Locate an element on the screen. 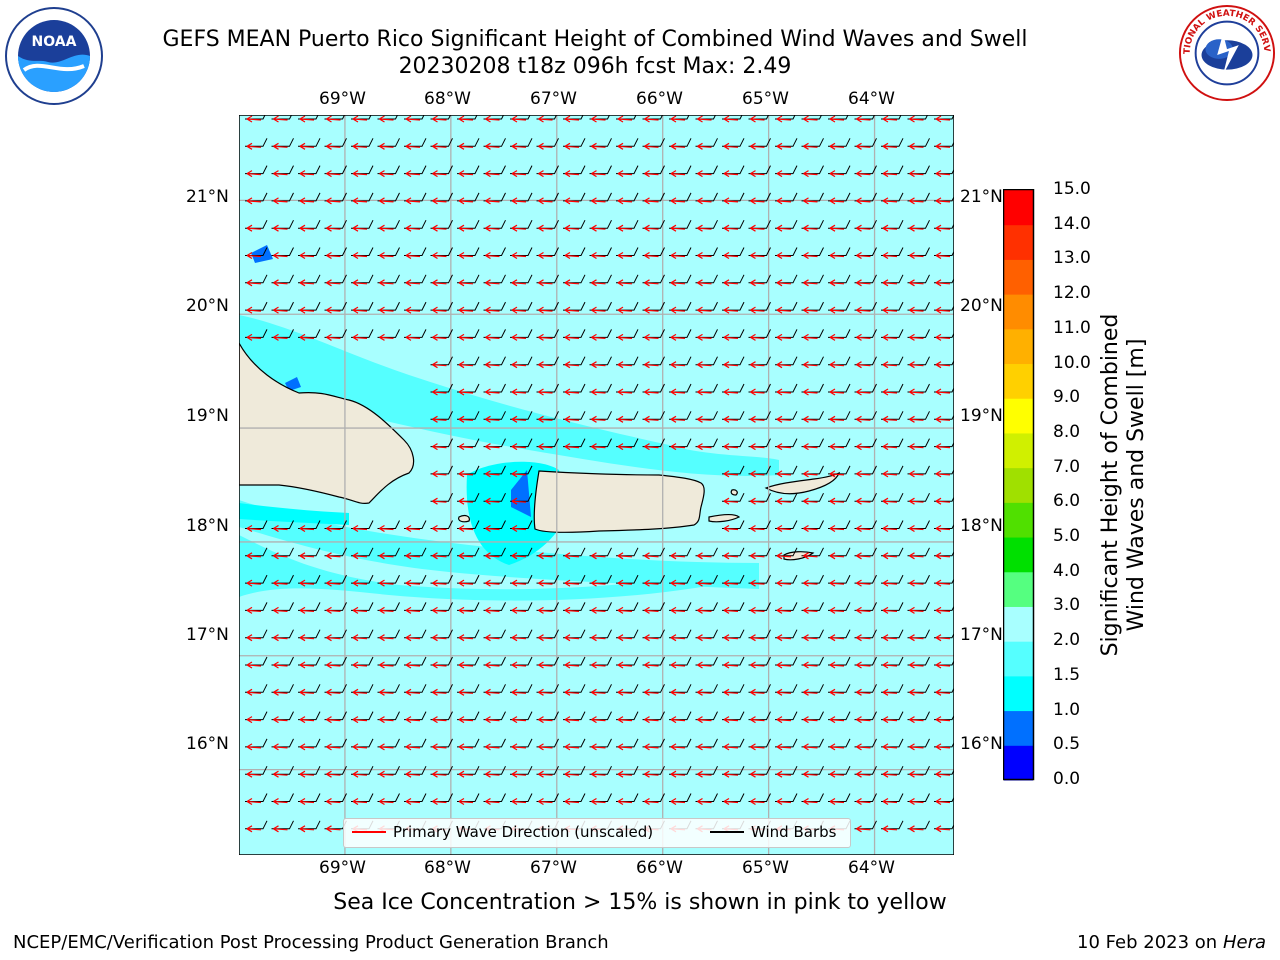  colorbar-label-line1: Significant Height of Combined is located at coordinates (1110, 485).